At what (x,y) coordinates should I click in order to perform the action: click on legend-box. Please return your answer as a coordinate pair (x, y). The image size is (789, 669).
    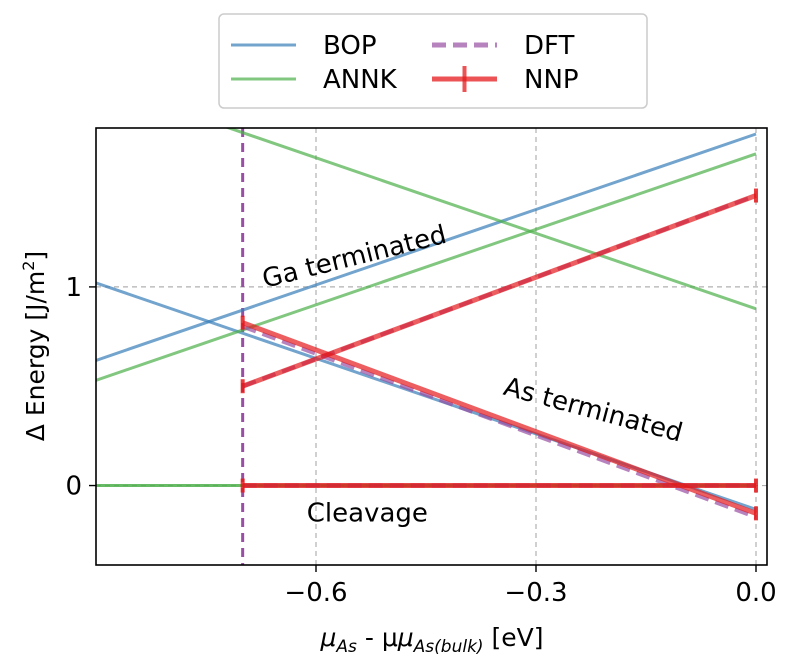
    Looking at the image, I should click on (433, 61).